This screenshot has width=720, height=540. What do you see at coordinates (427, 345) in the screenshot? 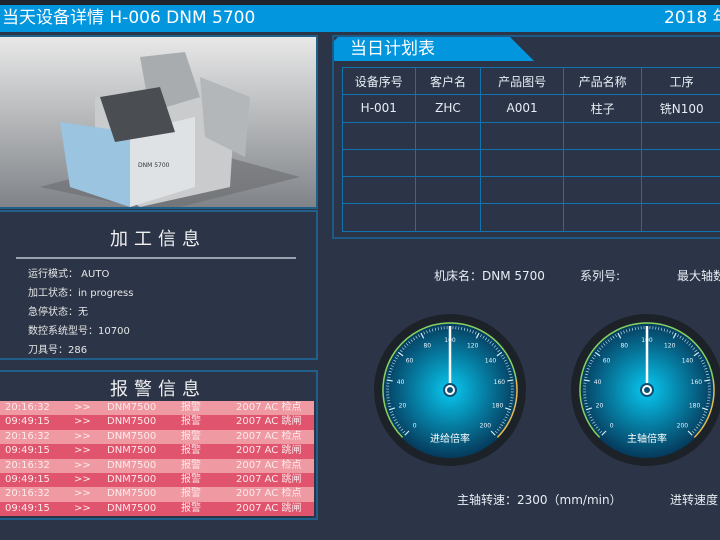
I see `gauge-tick-label: 80` at bounding box center [427, 345].